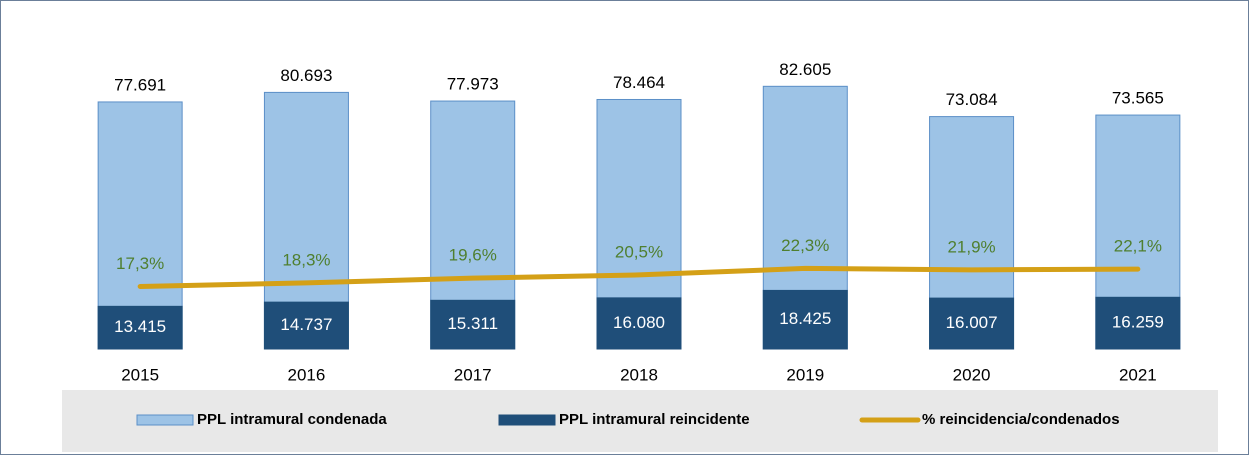  I want to click on value-label: 73.565, so click(1138, 98).